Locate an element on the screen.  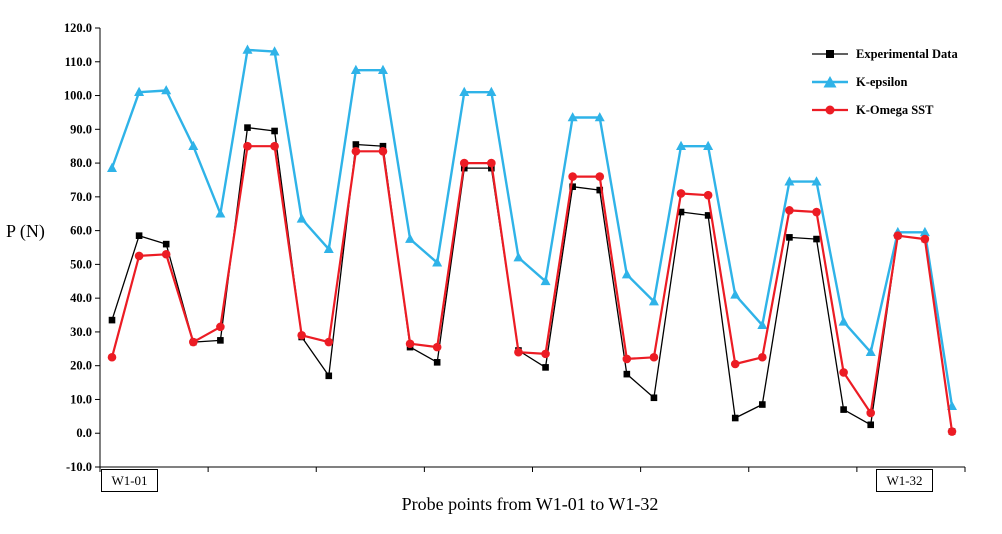
x-axis-title: Probe points from W1-01 to W1-32 is located at coordinates (530, 504).